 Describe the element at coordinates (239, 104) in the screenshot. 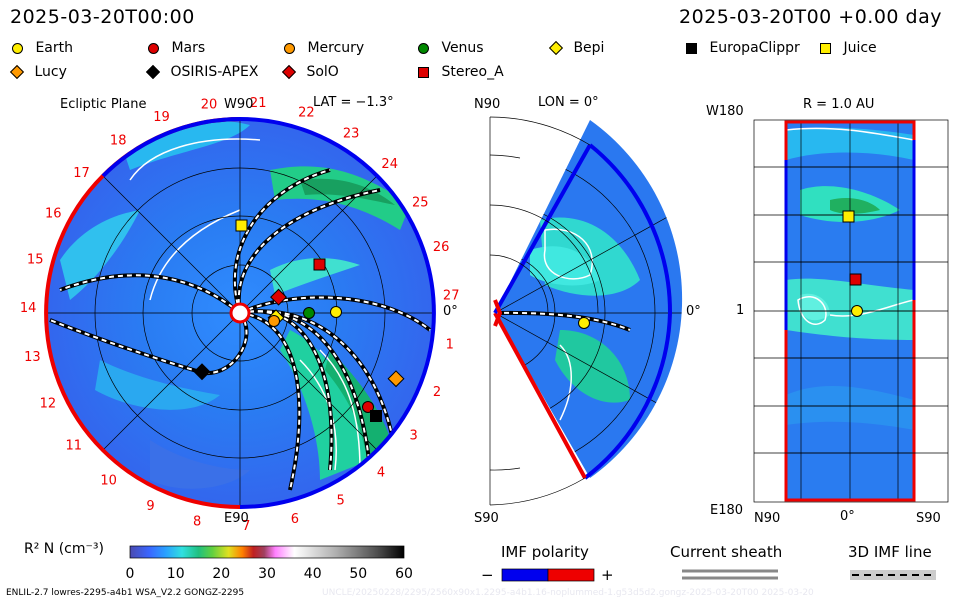

I see `panel1-top-label: W90` at that location.